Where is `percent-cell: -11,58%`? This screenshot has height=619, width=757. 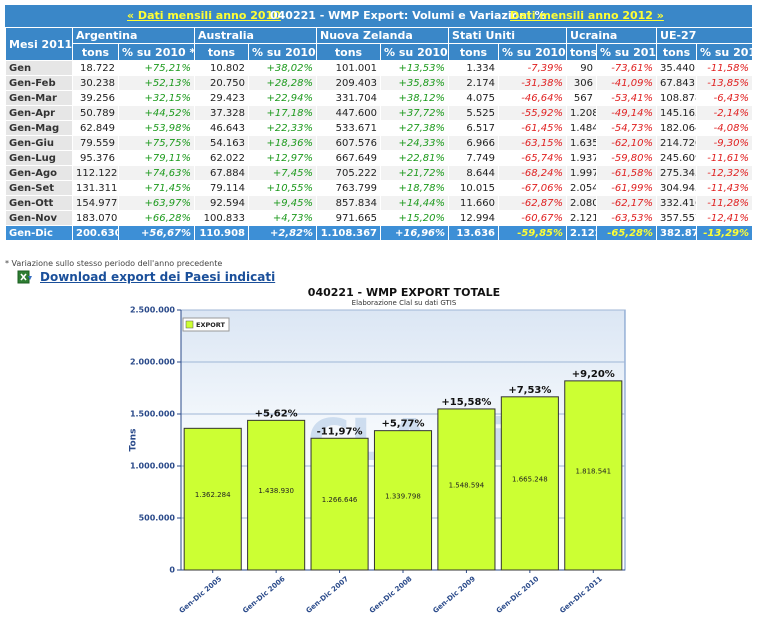
percent-cell: -11,58% is located at coordinates (725, 68).